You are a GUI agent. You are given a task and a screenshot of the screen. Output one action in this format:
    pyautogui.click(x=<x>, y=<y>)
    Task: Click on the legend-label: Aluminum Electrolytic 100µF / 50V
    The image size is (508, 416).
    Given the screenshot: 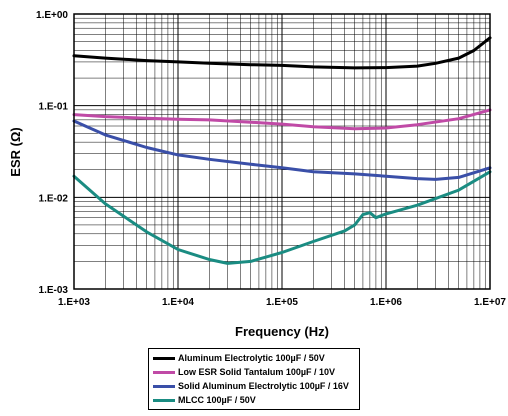 What is the action you would take?
    pyautogui.click(x=251, y=358)
    